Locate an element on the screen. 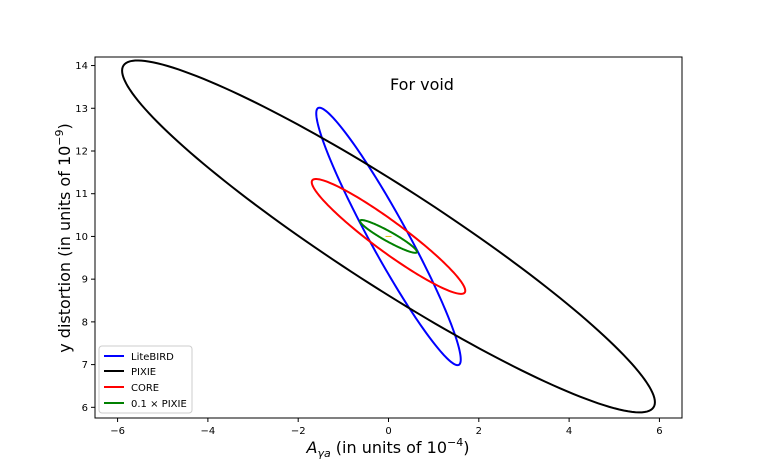 The width and height of the screenshot is (758, 470). legend-label-scaled-pixie-name: PIXIE is located at coordinates (172, 404).